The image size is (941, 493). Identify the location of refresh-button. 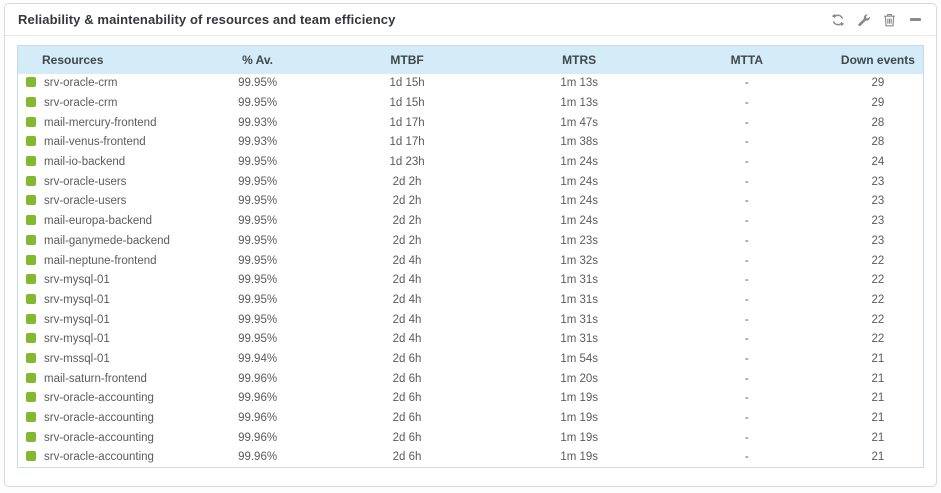
(837, 19).